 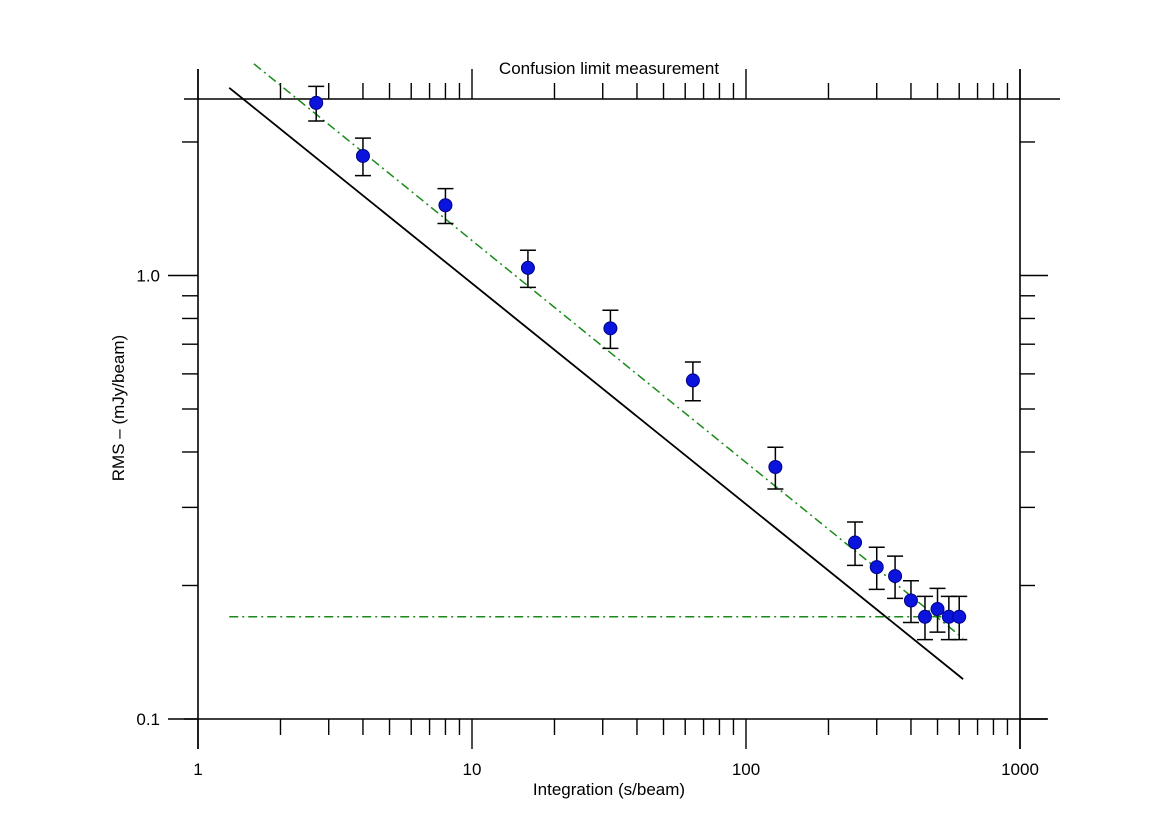 I want to click on x-tick-label: 1, so click(x=197, y=769).